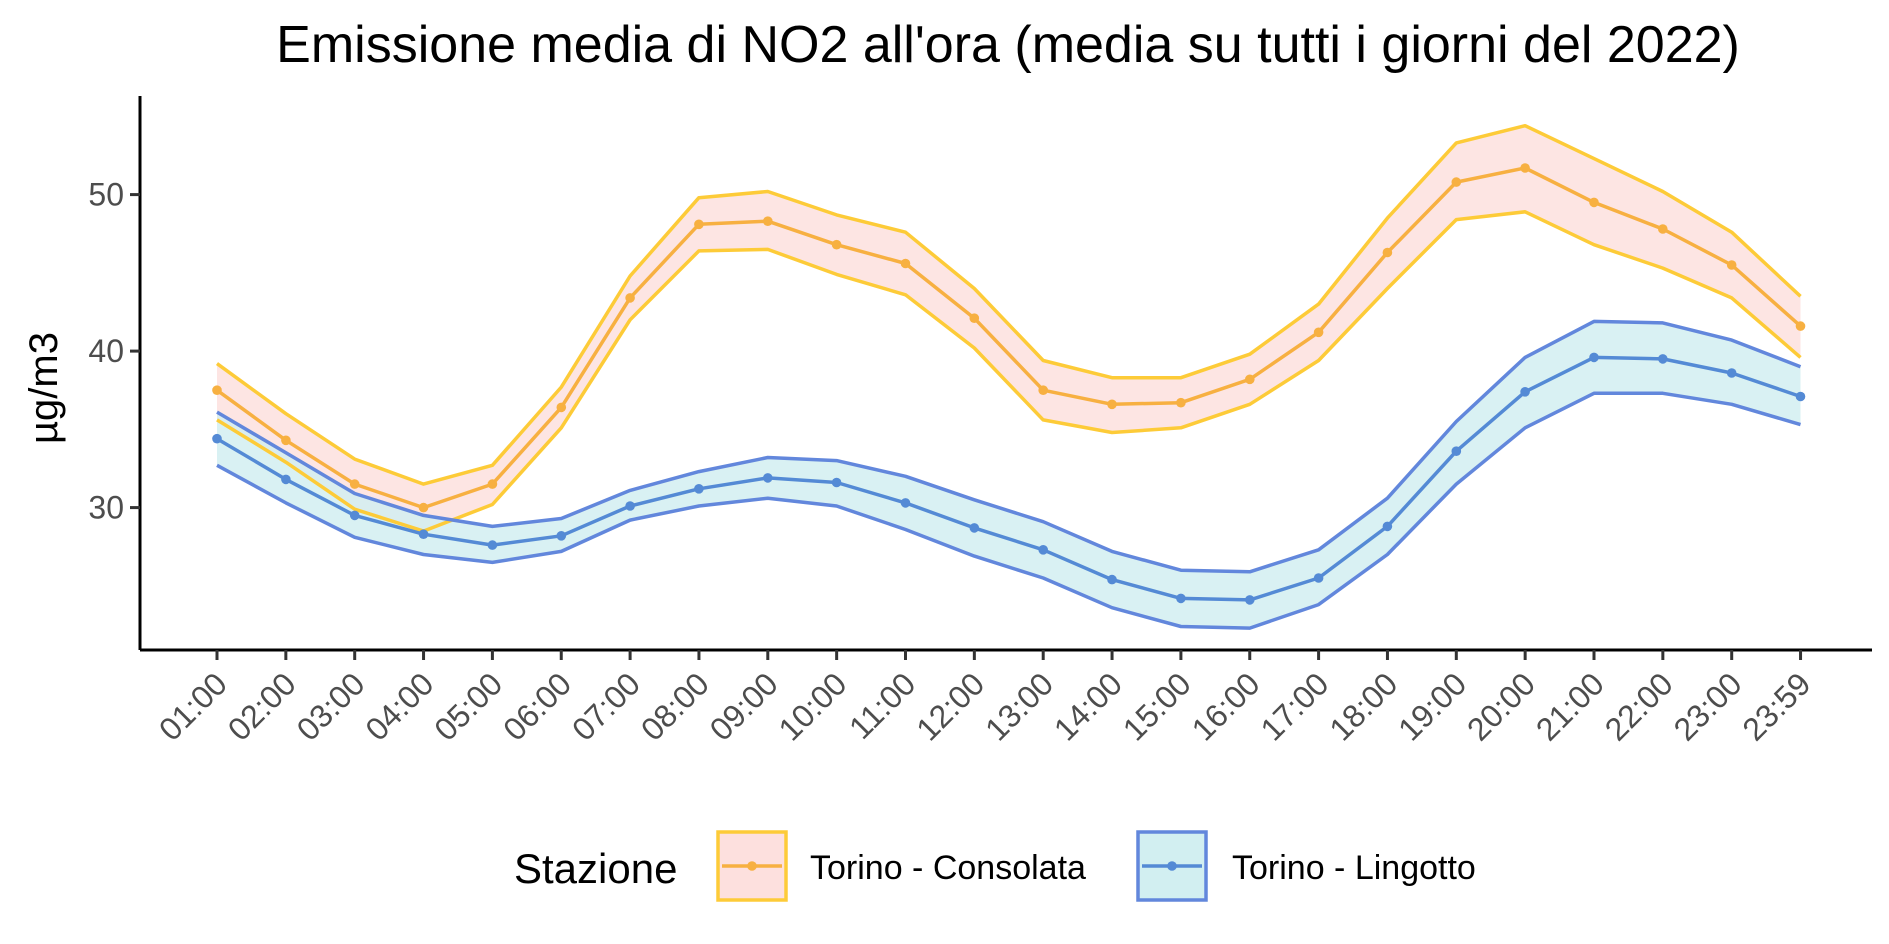 The width and height of the screenshot is (1889, 944). What do you see at coordinates (1226, 706) in the screenshot?
I see `x-tick-label: 16:00` at bounding box center [1226, 706].